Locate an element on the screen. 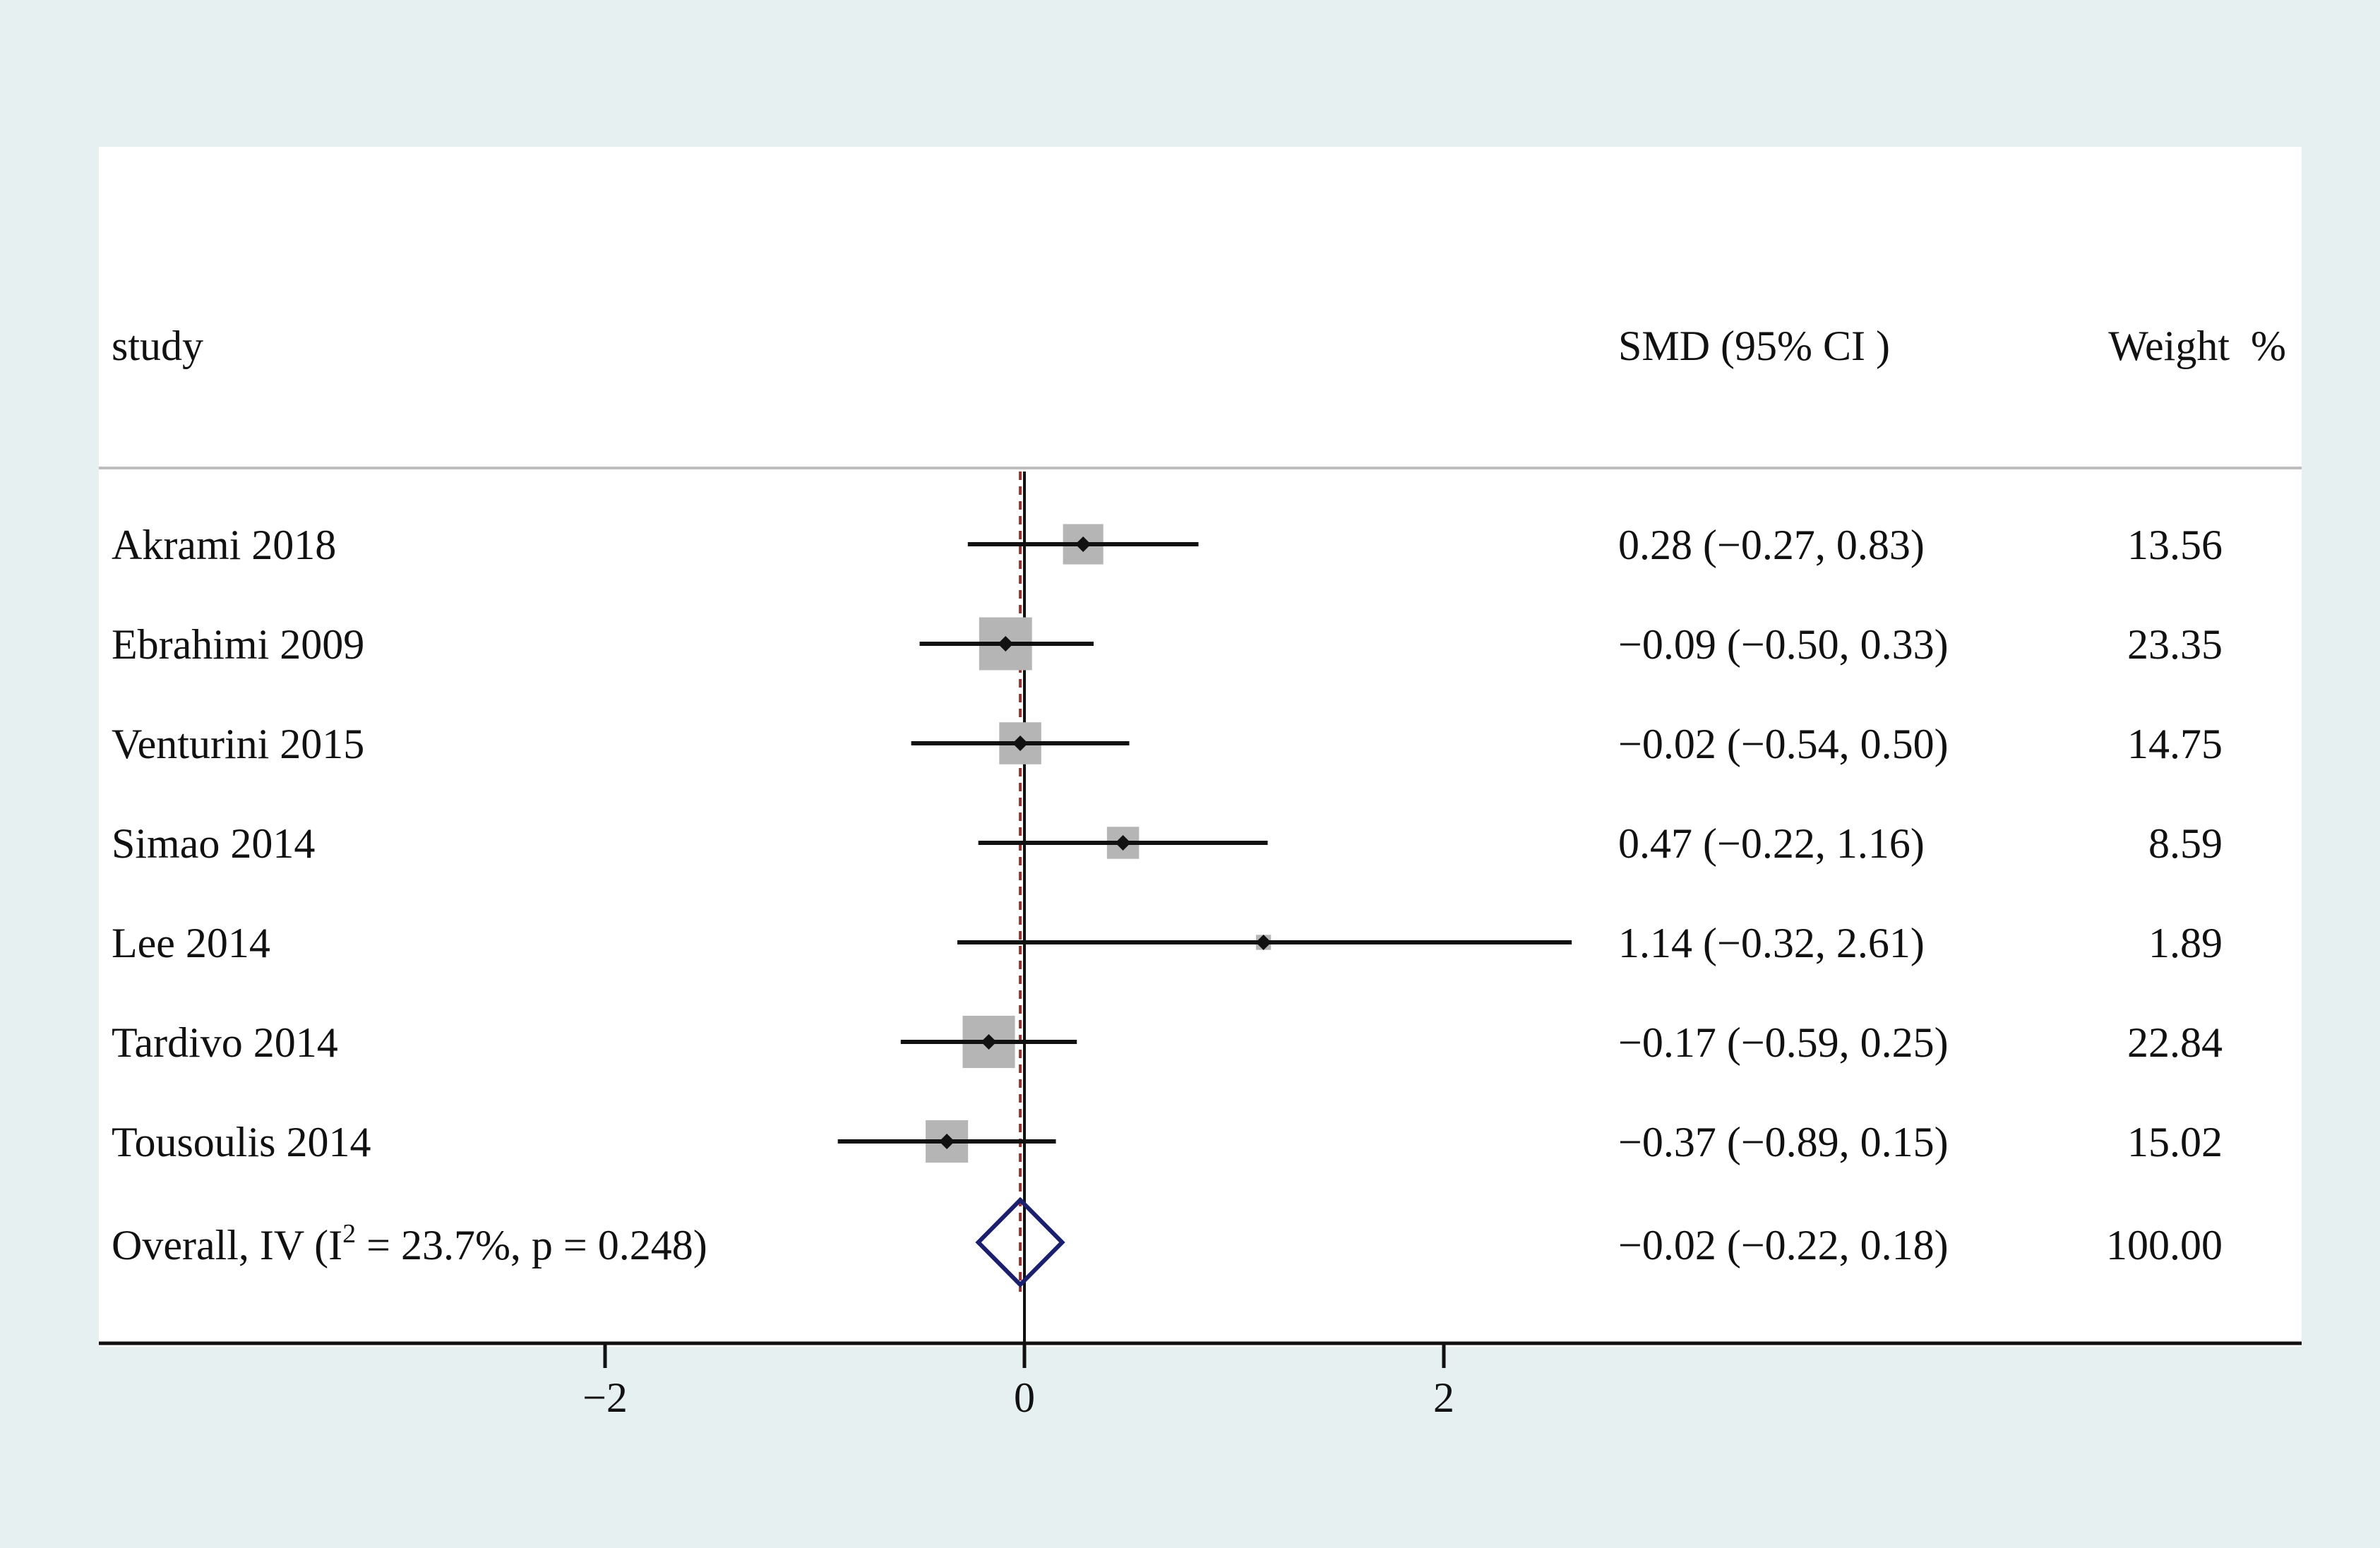  weight-text: 8.59 is located at coordinates (2185, 844).